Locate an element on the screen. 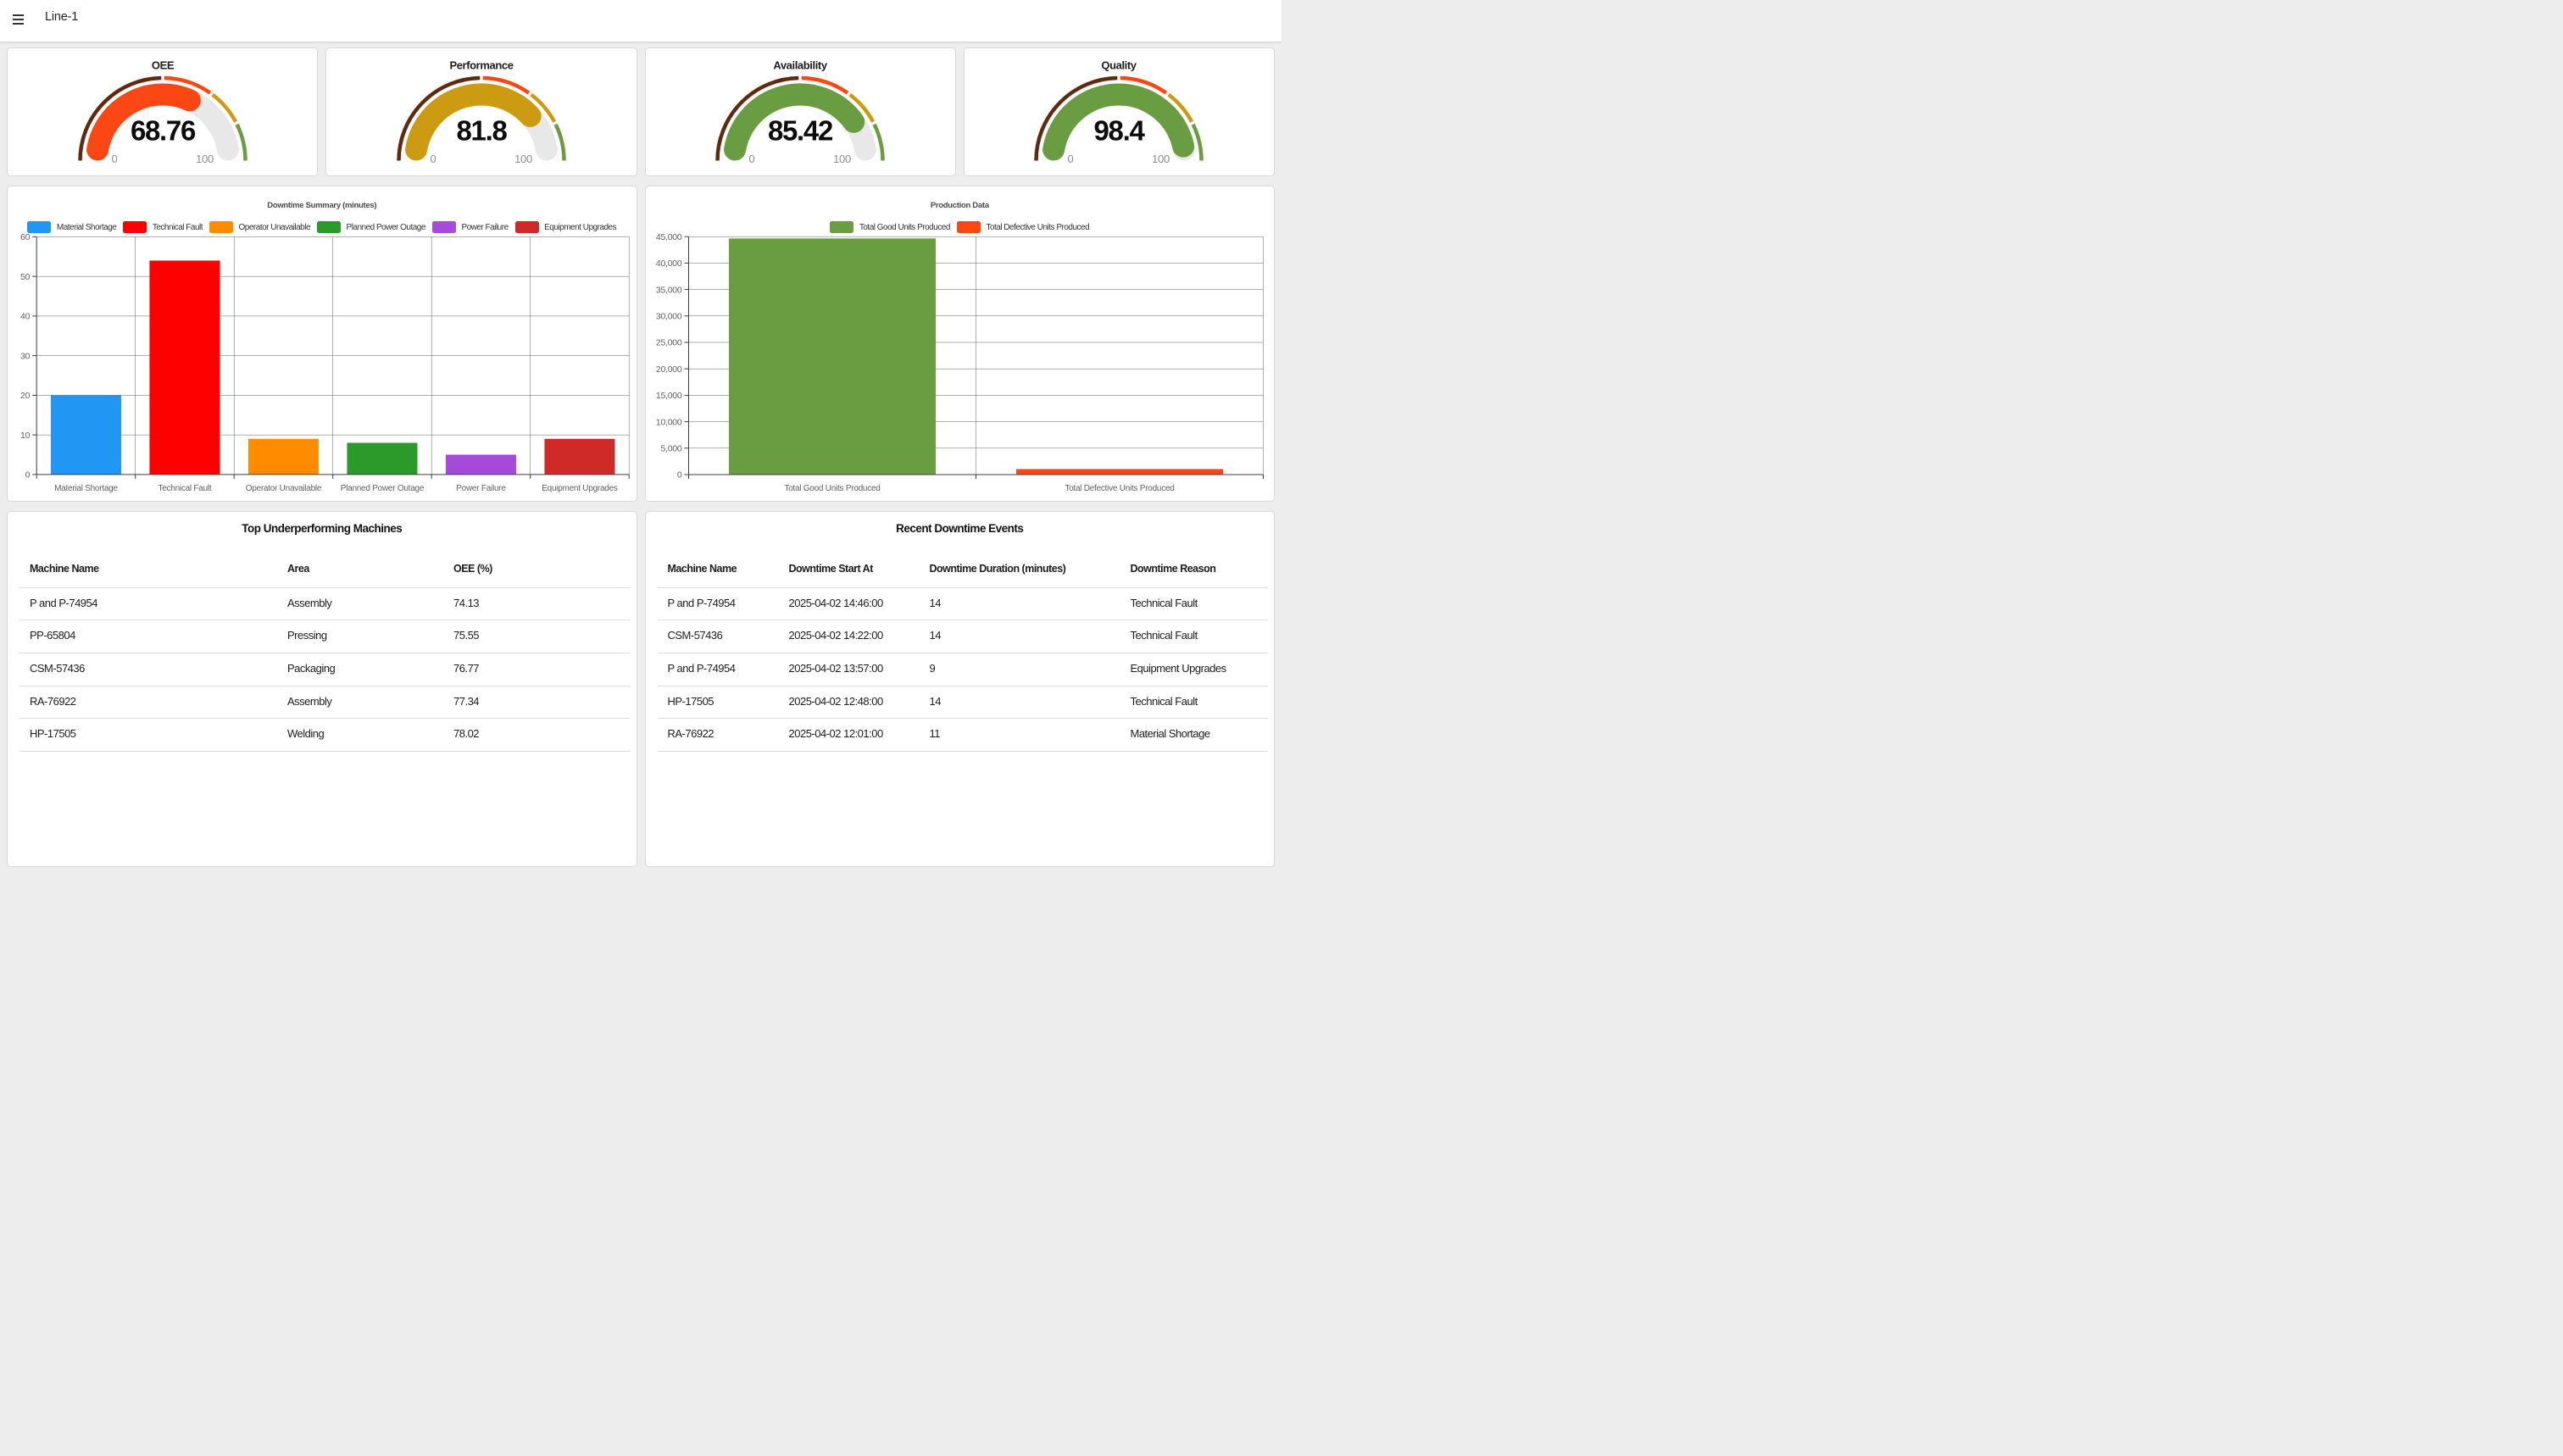 The image size is (2563, 1456). svg-text: Technical Fault is located at coordinates (184, 488).